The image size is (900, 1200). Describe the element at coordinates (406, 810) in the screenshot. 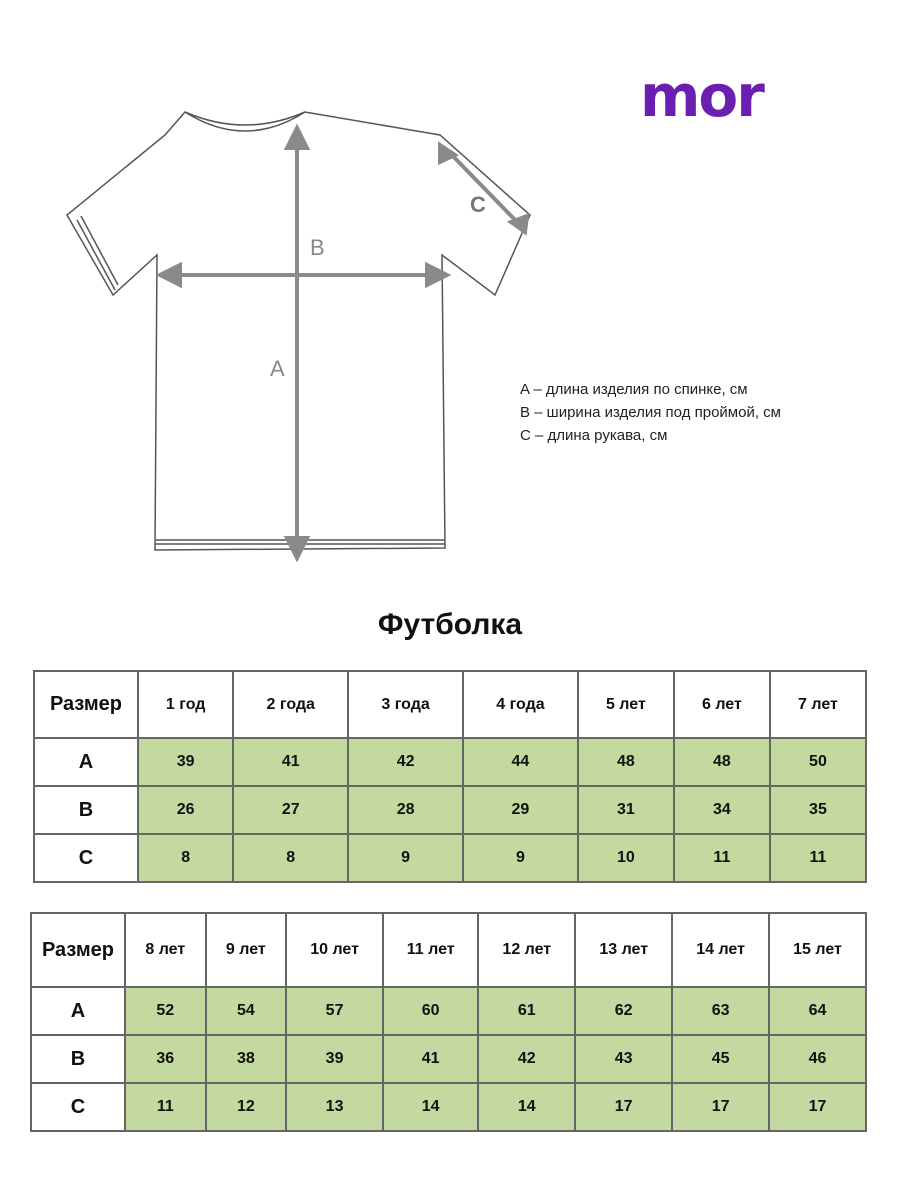

I see `value-cell: 28` at that location.